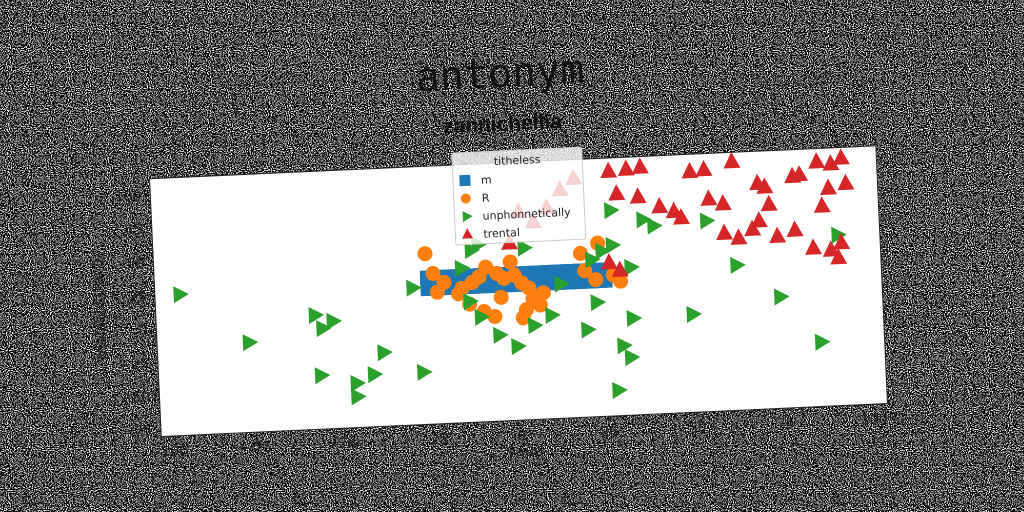 The height and width of the screenshot is (512, 1024). I want to click on legend-label-m: m, so click(486, 179).